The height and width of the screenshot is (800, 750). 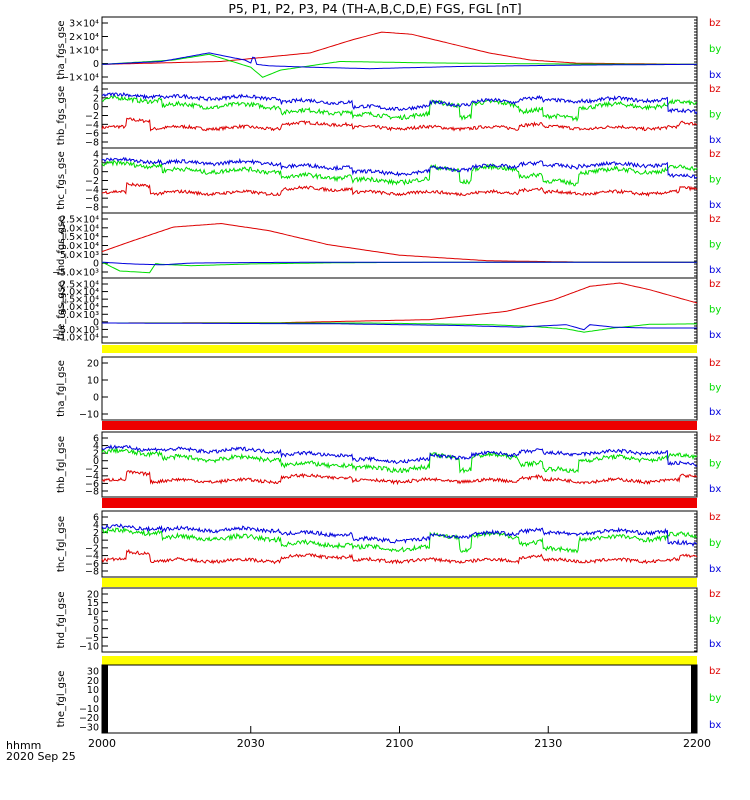 I want to click on y-tick-label: 1×10⁴, so click(x=84, y=51).